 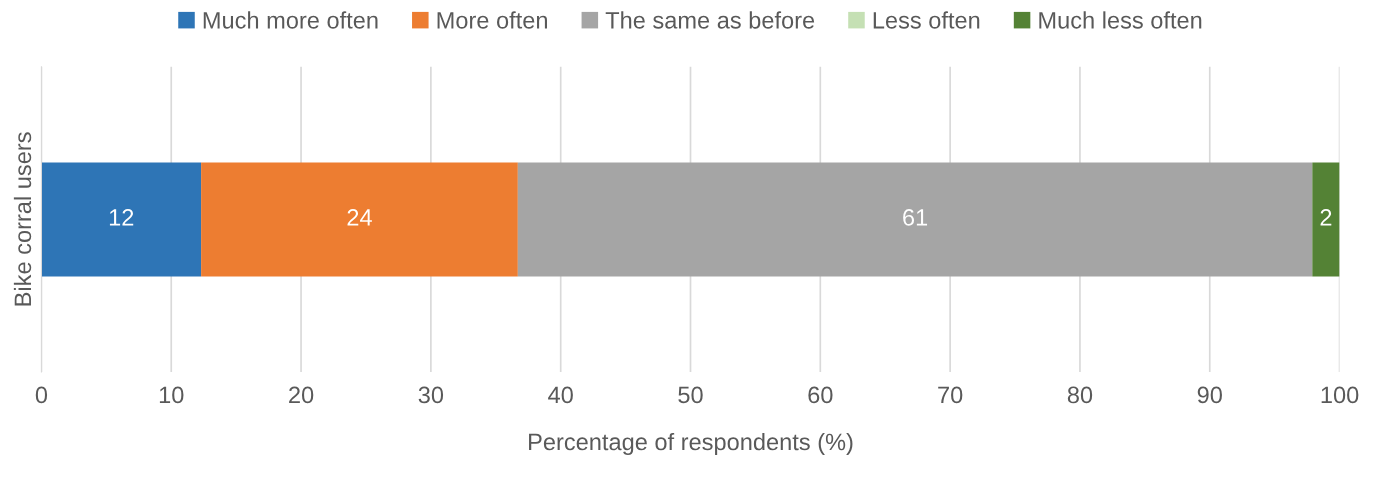 What do you see at coordinates (690, 395) in the screenshot?
I see `x-tick-label: 50` at bounding box center [690, 395].